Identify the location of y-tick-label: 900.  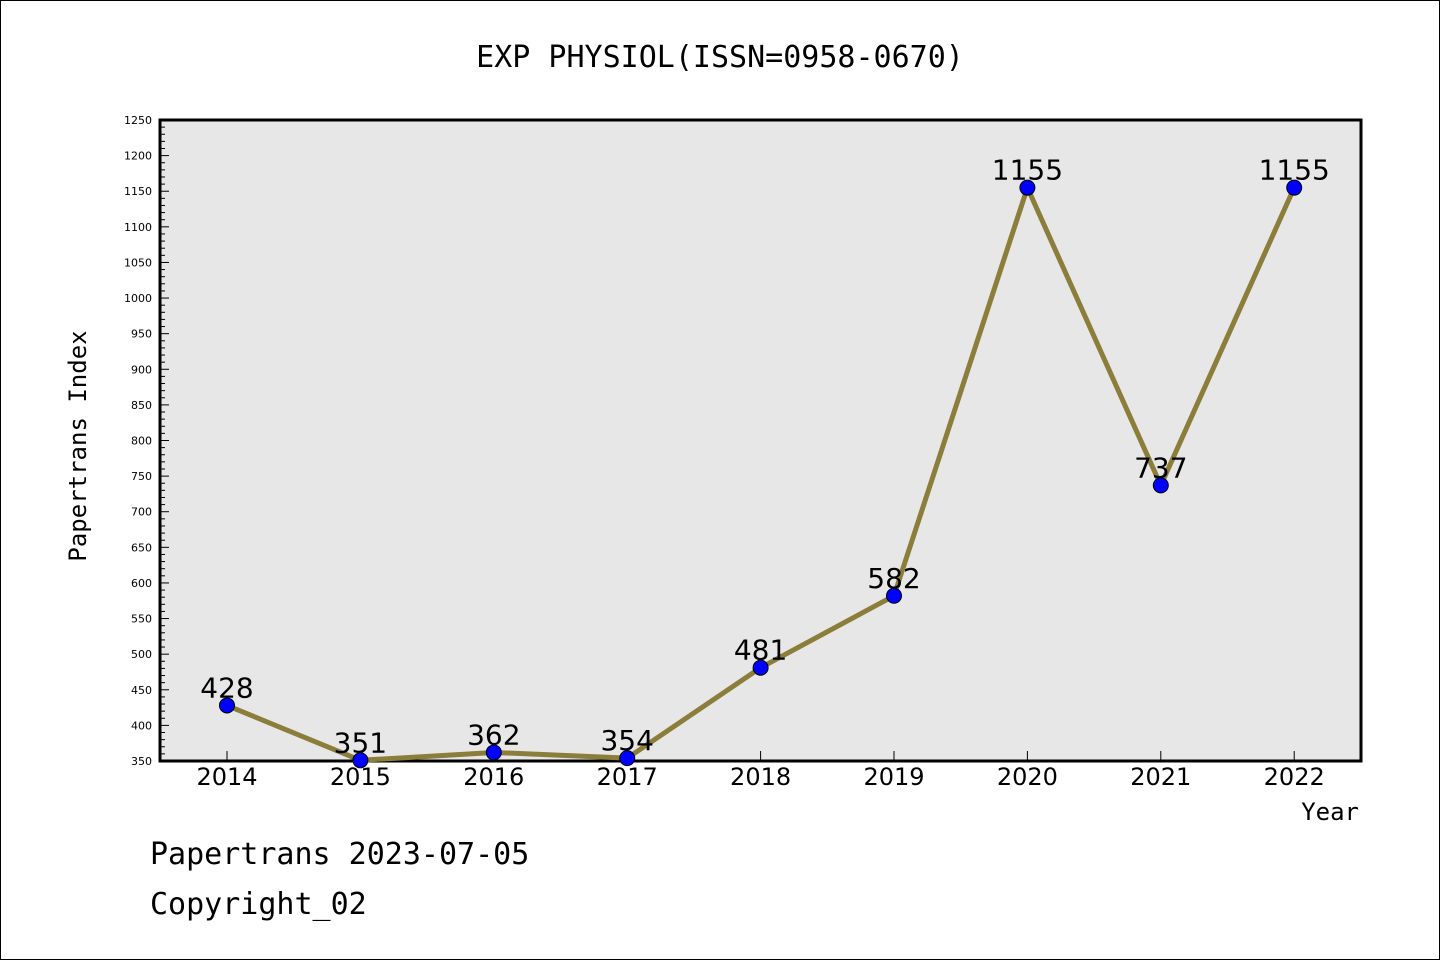
(141, 369).